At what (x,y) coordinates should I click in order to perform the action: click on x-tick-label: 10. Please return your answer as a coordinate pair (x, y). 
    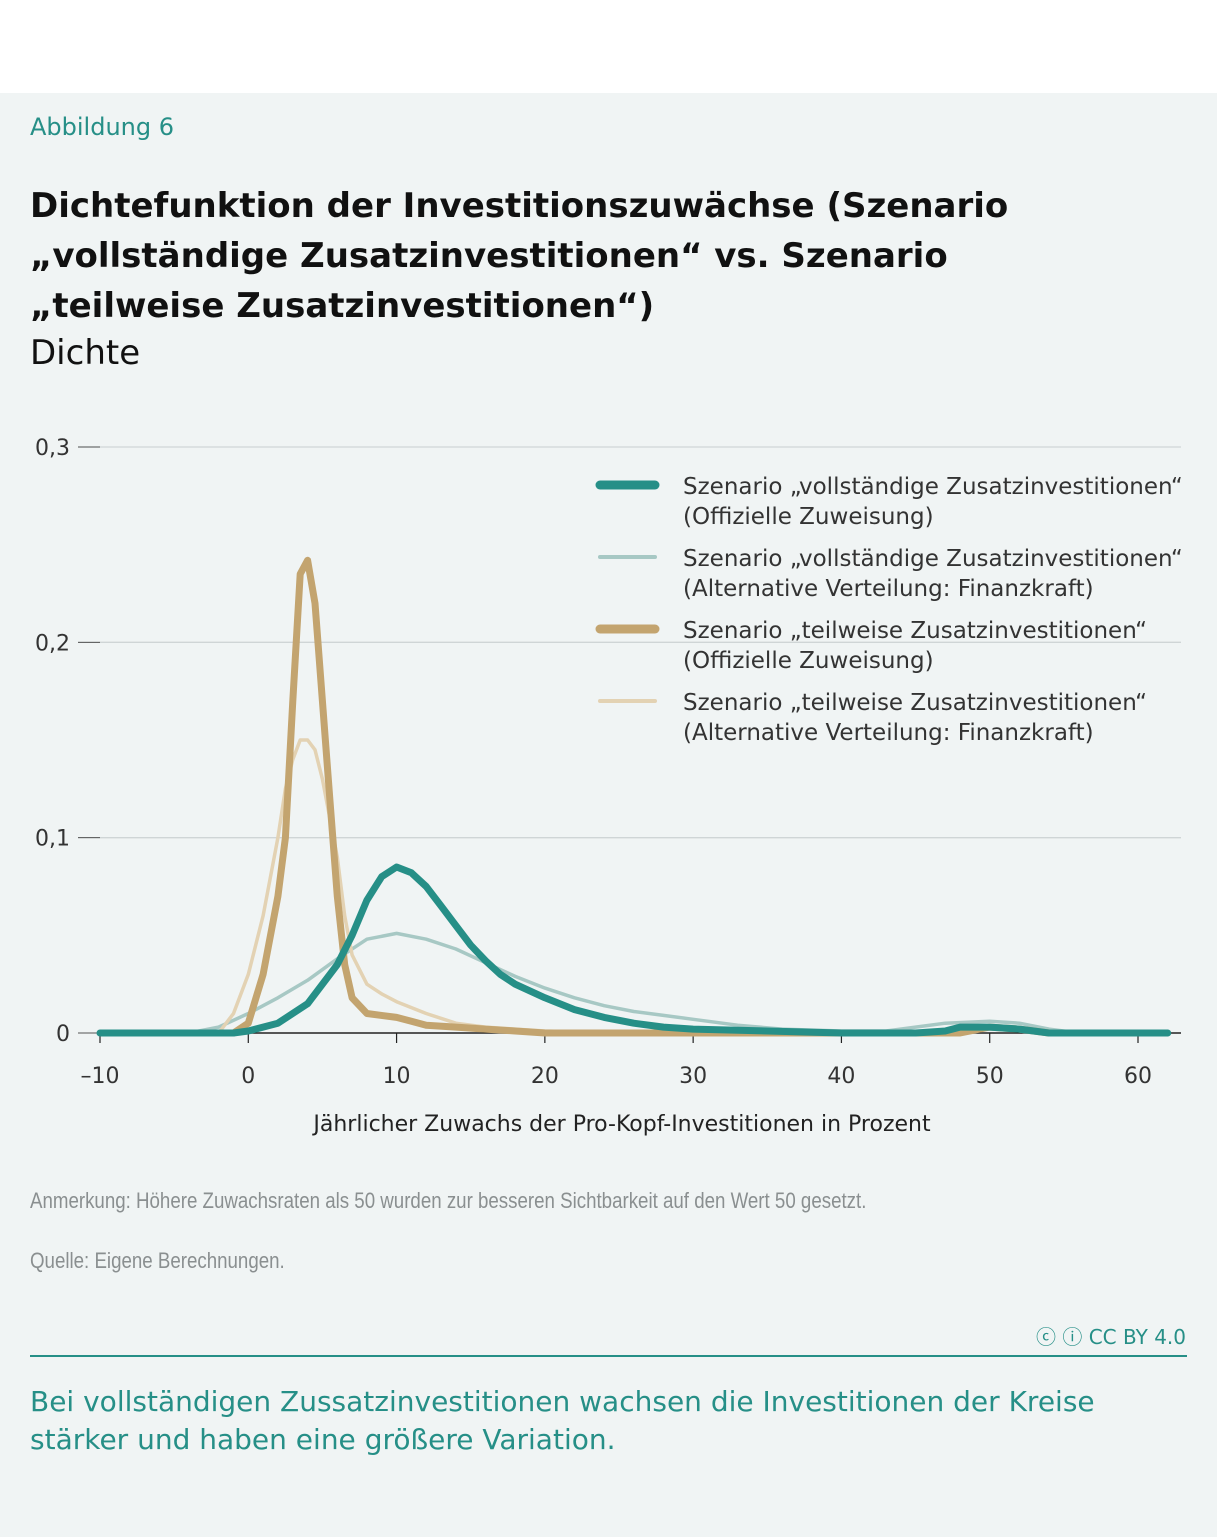
    Looking at the image, I should click on (397, 1076).